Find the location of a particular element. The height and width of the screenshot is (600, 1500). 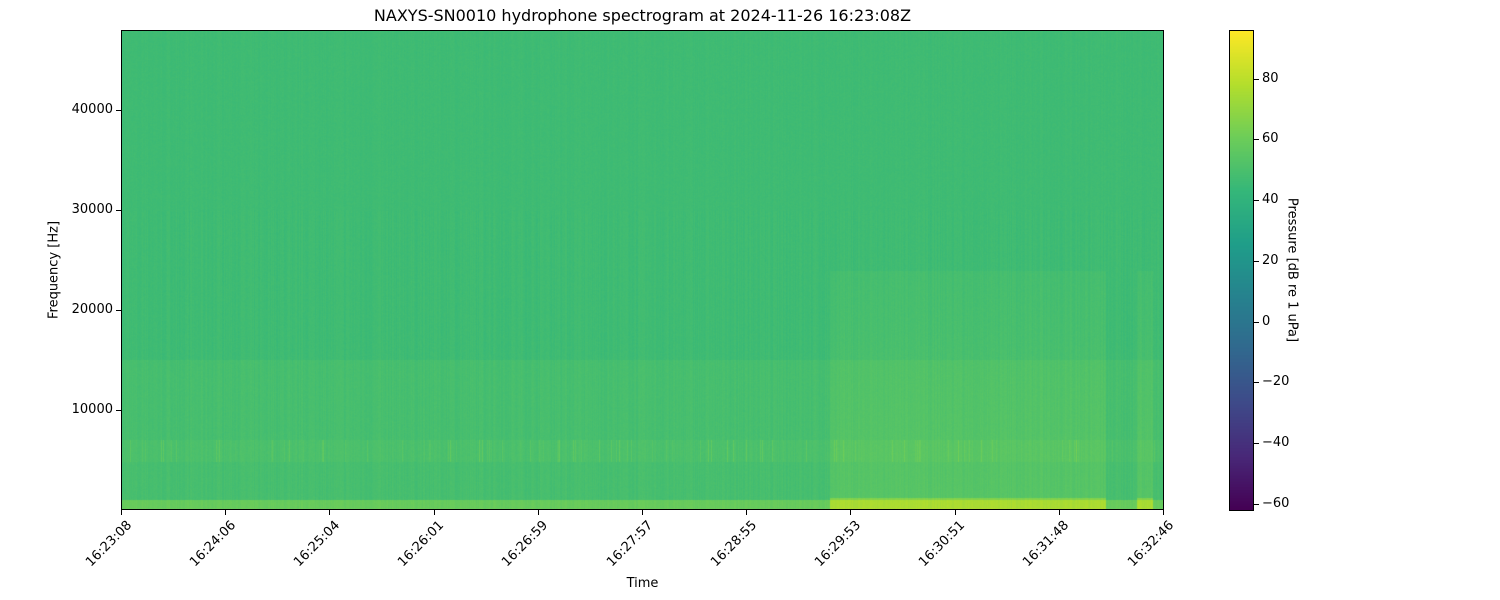

colorbar-tick-label: 20 is located at coordinates (1270, 260).